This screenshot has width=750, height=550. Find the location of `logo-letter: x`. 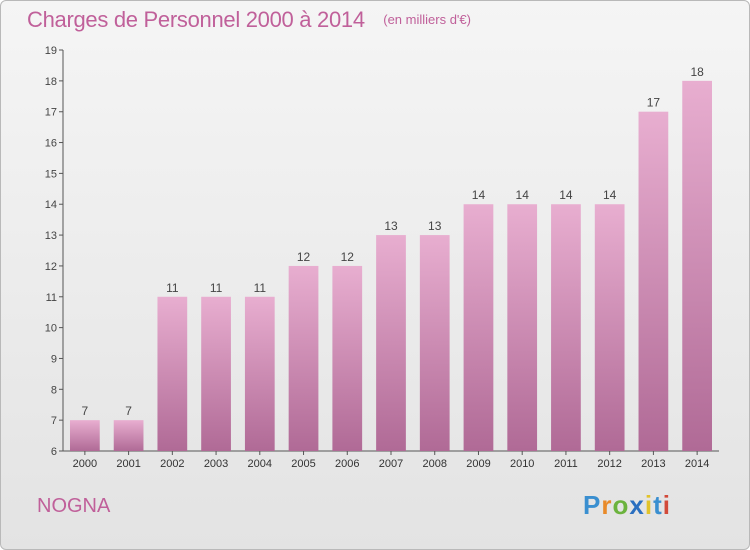

logo-letter: x is located at coordinates (637, 505).